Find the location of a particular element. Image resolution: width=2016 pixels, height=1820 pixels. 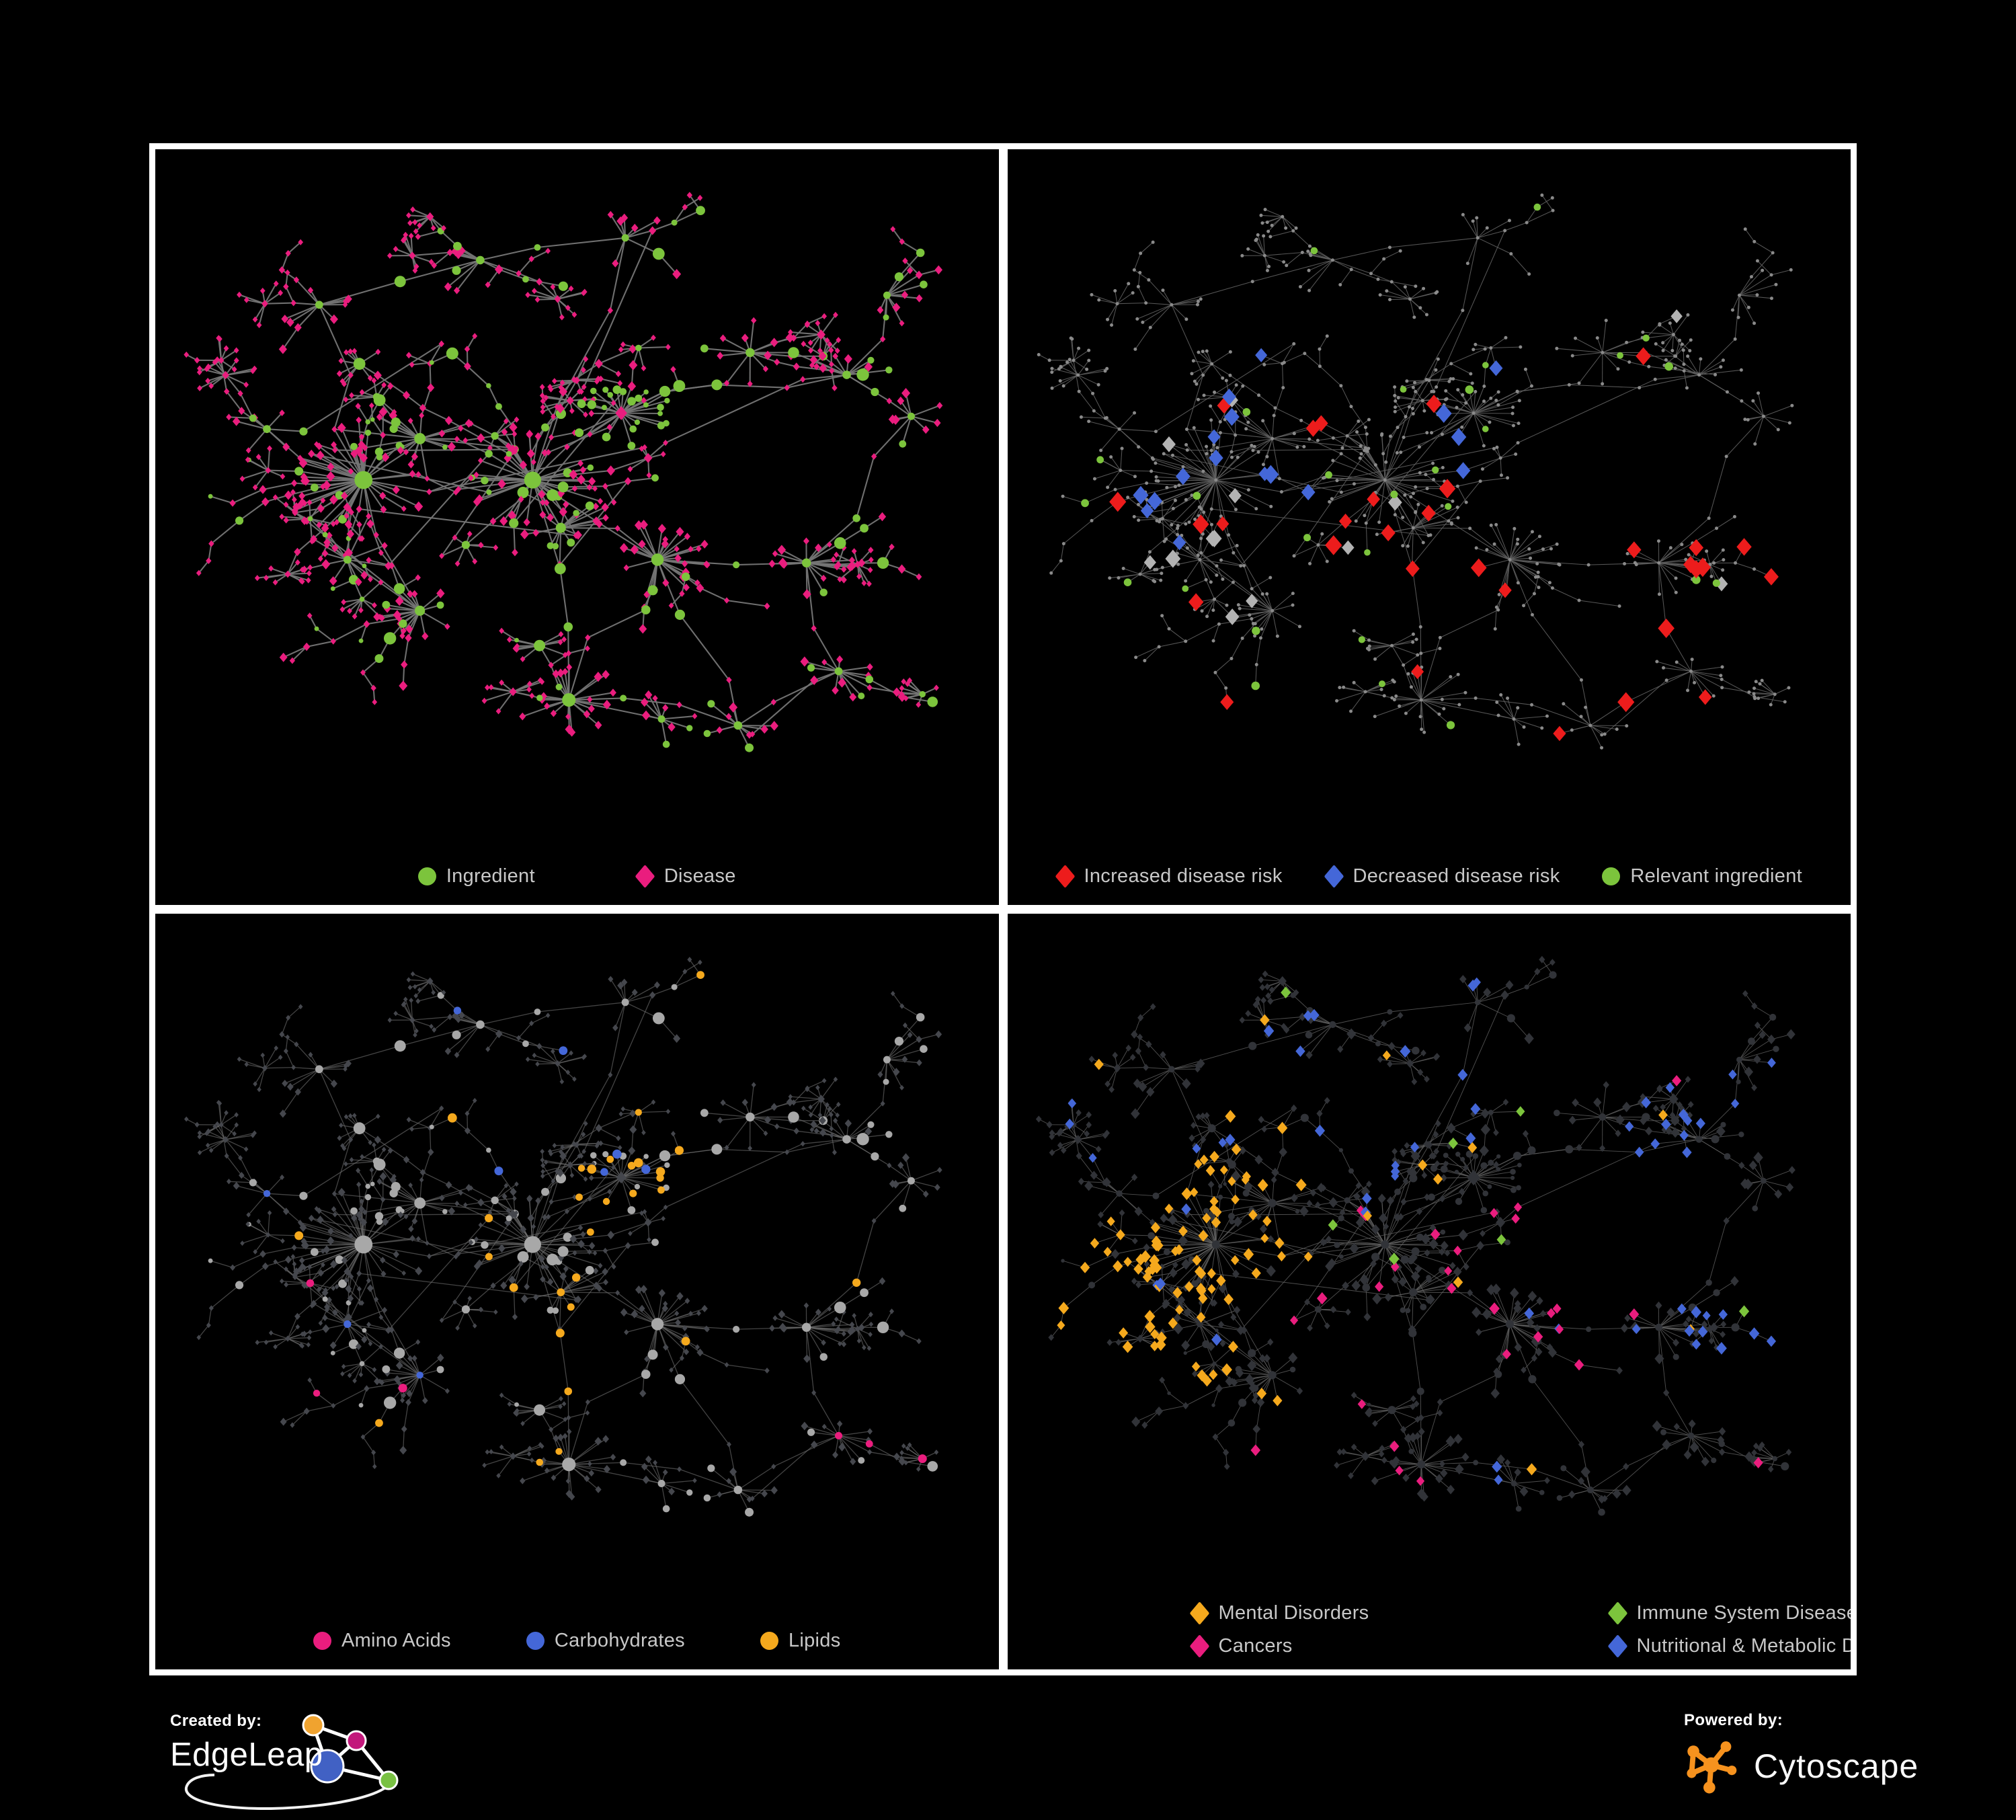

legend-label: Decreased disease risk is located at coordinates (1456, 876).